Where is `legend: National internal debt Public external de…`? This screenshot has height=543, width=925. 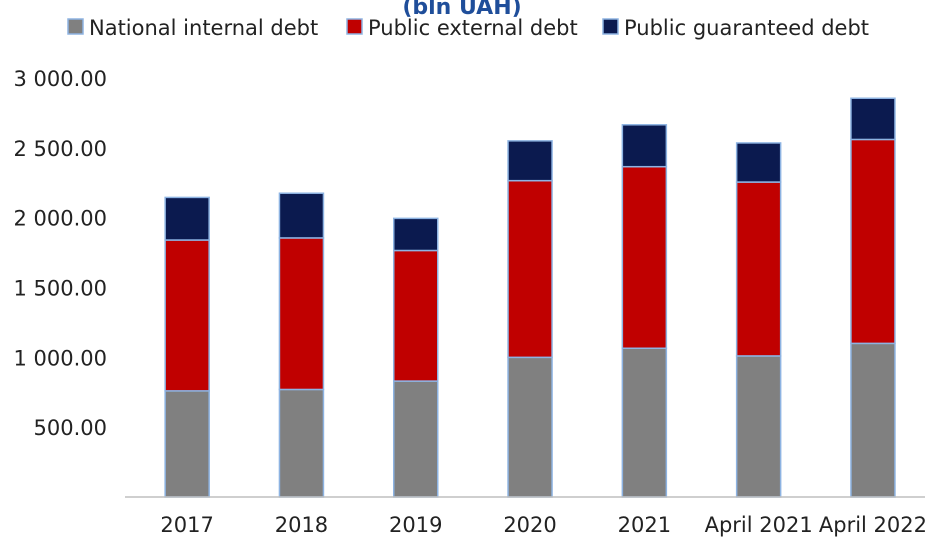
legend: National internal debt Public external de… is located at coordinates (468, 28).